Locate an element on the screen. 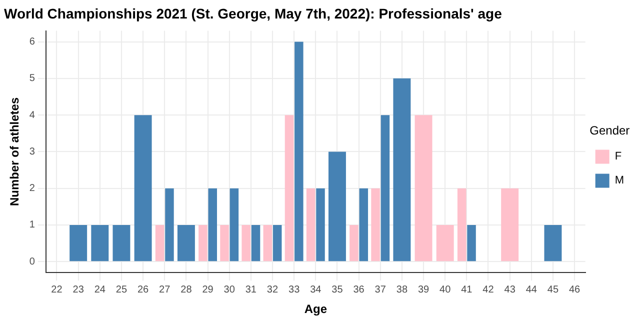 This screenshot has width=640, height=323. x-tick-label: 27 is located at coordinates (165, 290).